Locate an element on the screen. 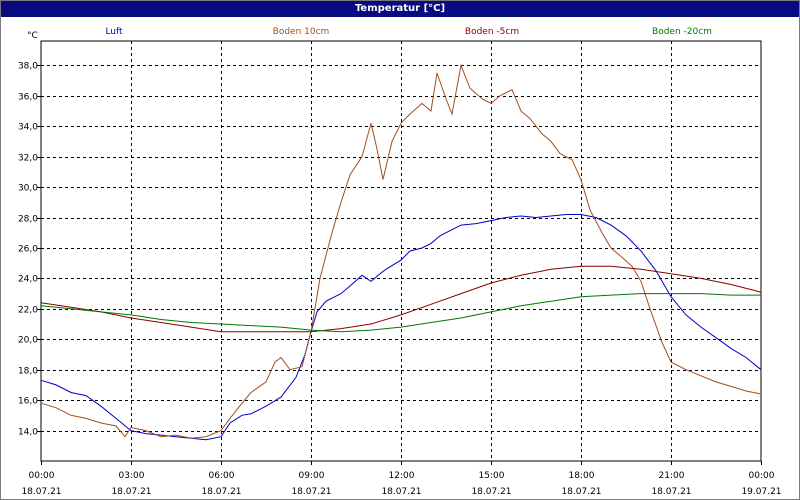 The width and height of the screenshot is (800, 500). y-tick-label: 30,0 is located at coordinates (28, 189).